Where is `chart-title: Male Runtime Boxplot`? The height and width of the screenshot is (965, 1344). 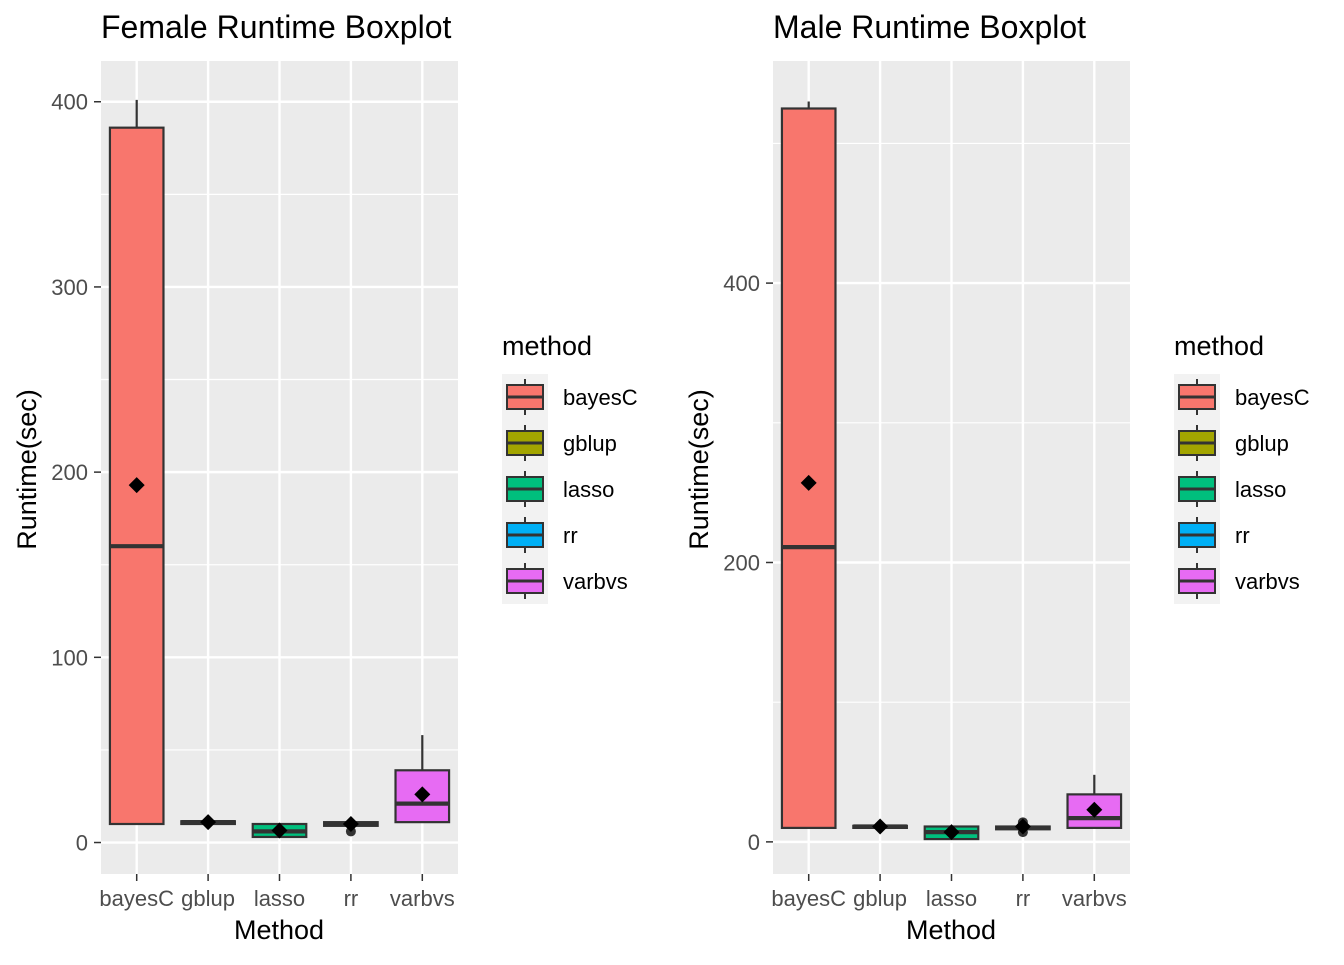
chart-title: Male Runtime Boxplot is located at coordinates (929, 27).